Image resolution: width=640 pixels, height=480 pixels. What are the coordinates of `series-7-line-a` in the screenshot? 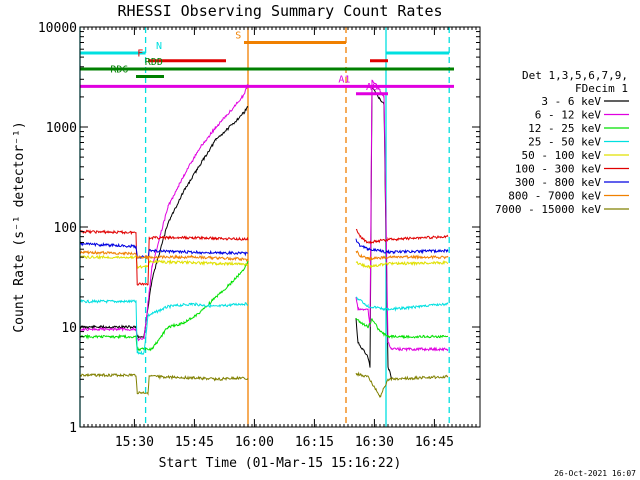 It's located at (164, 256).